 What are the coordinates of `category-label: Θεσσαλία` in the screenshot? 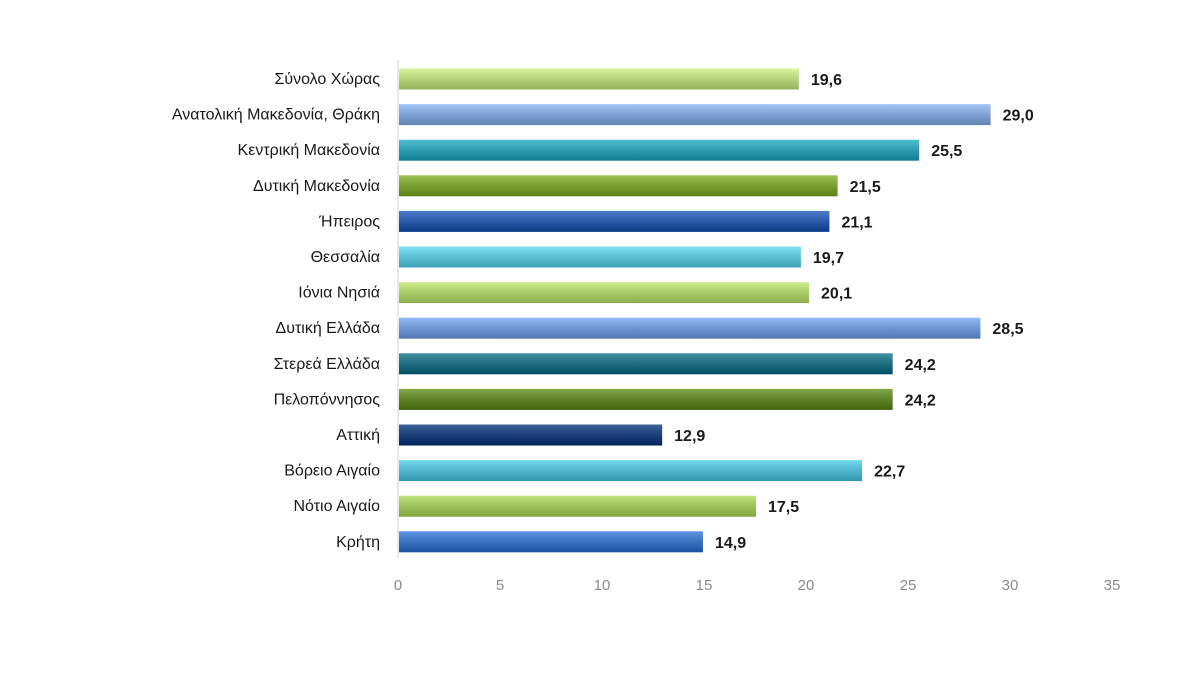 It's located at (345, 257).